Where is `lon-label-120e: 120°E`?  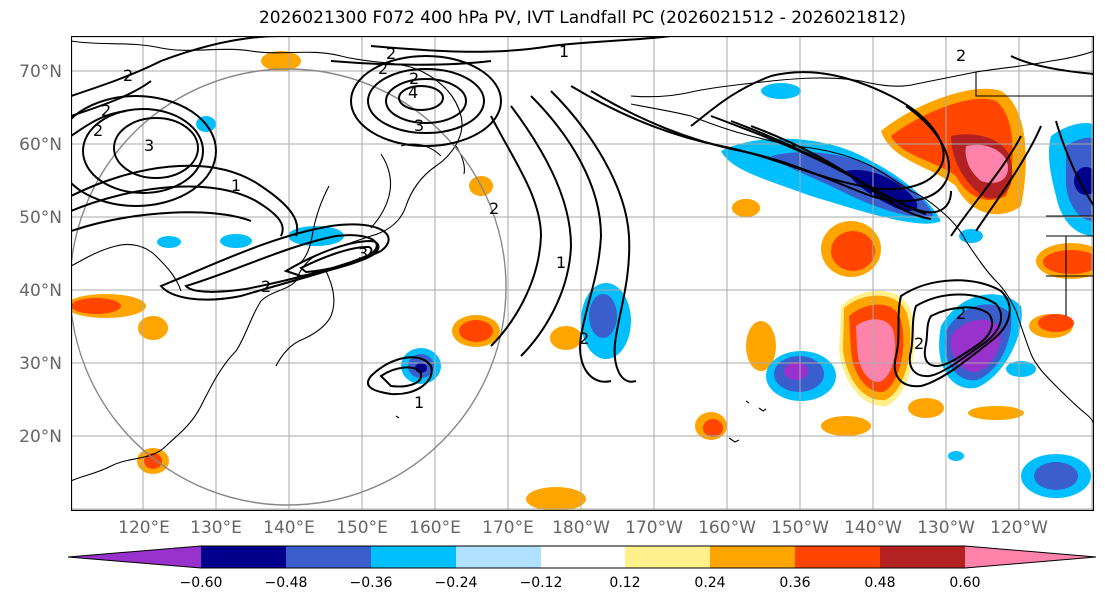 lon-label-120e: 120°E is located at coordinates (144, 528).